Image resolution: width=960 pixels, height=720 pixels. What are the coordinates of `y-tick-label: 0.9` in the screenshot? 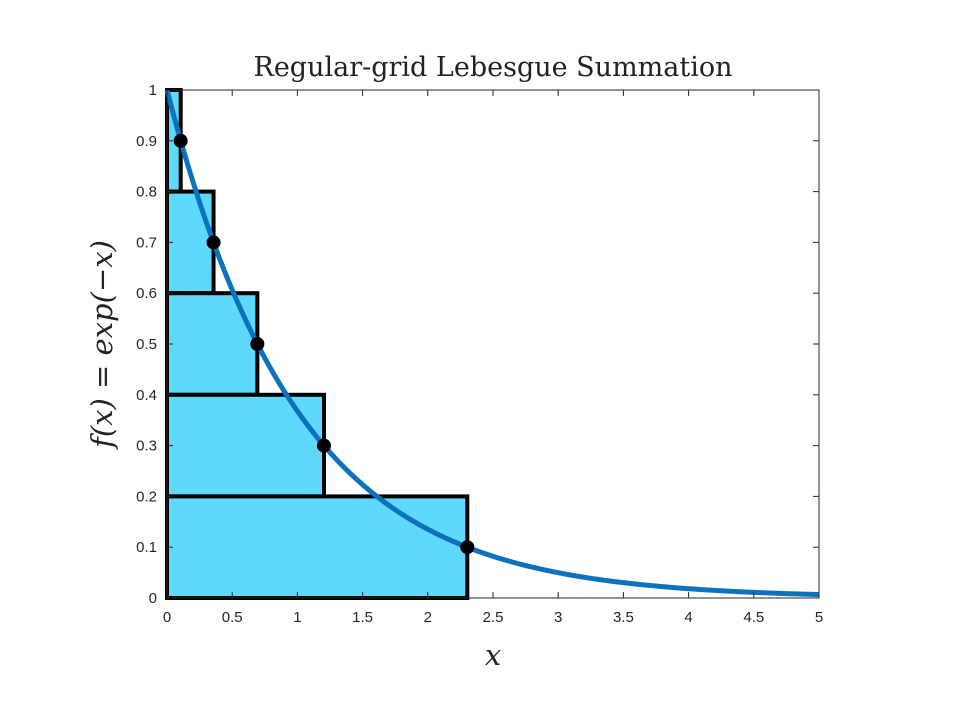 It's located at (146, 141).